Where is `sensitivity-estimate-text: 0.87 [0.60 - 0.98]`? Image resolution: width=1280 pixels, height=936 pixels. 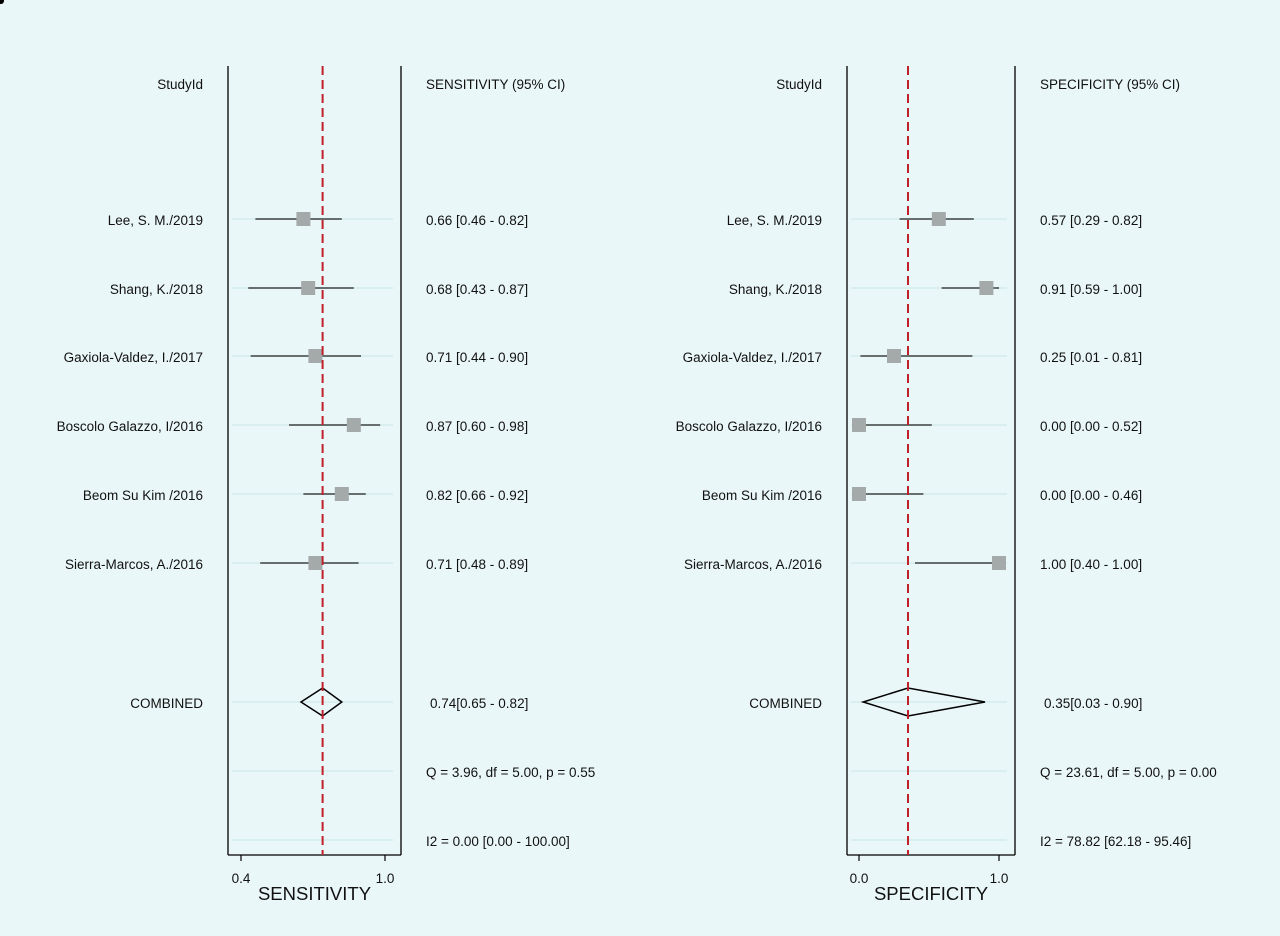
sensitivity-estimate-text: 0.87 [0.60 - 0.98] is located at coordinates (477, 426).